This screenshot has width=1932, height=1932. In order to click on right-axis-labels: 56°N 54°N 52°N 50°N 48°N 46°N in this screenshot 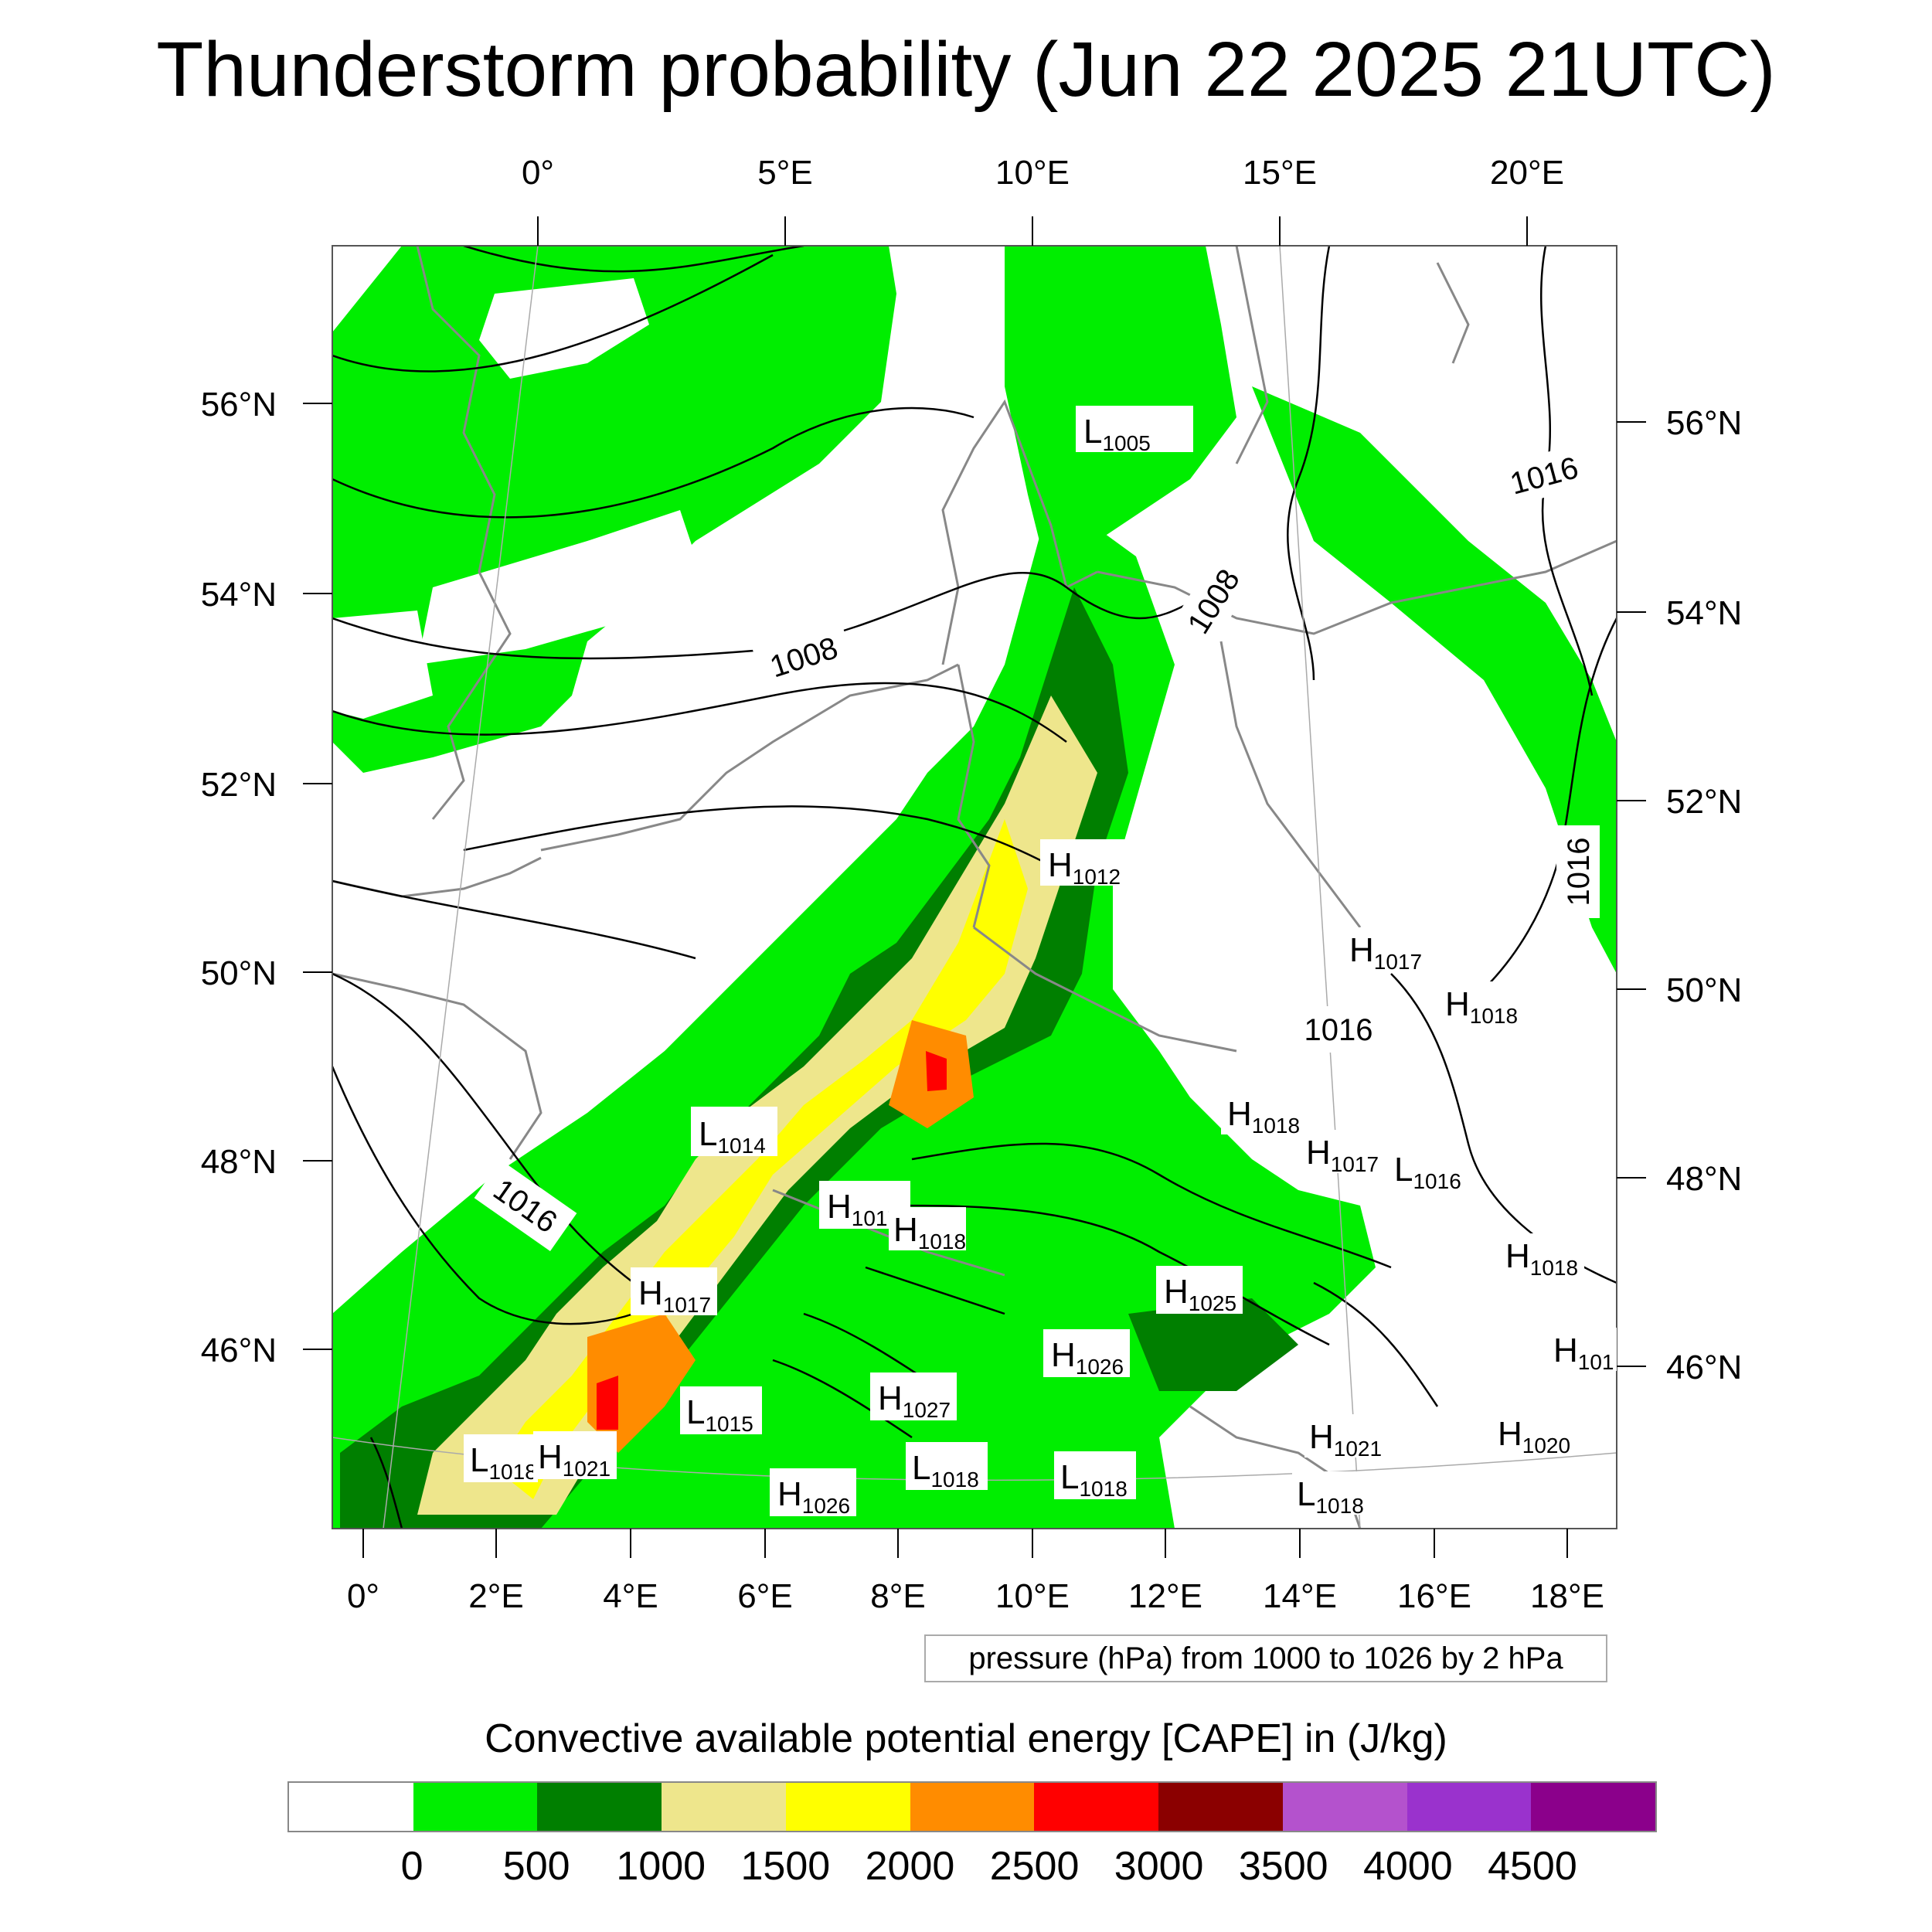, I will do `click(1704, 895)`.